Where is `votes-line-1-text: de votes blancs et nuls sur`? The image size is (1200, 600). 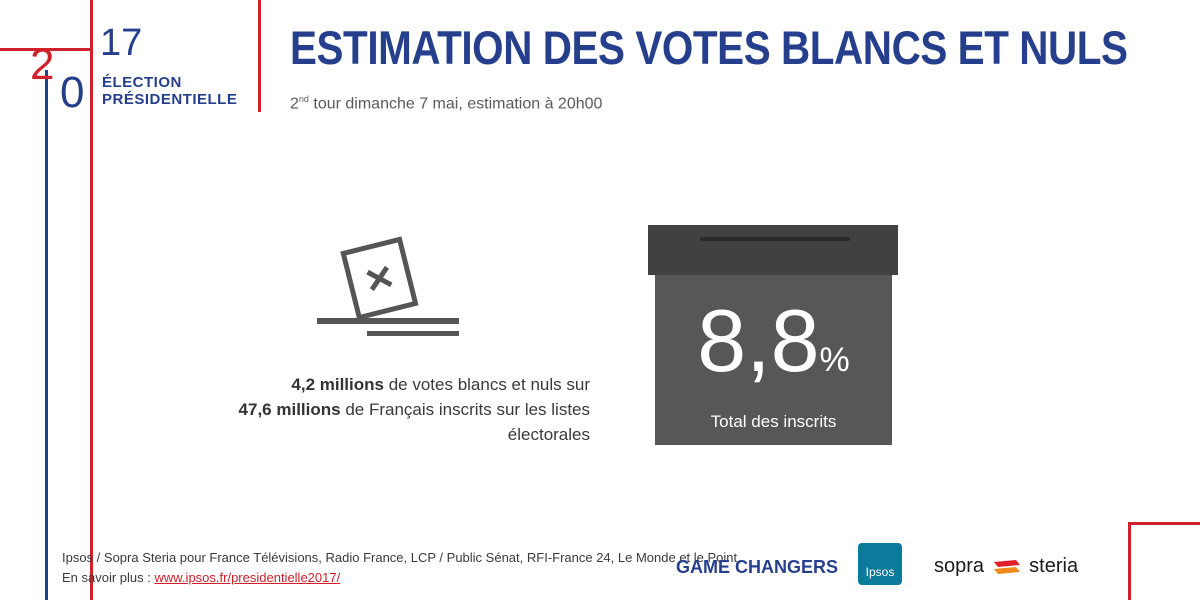 votes-line-1-text: de votes blancs et nuls sur is located at coordinates (486, 384).